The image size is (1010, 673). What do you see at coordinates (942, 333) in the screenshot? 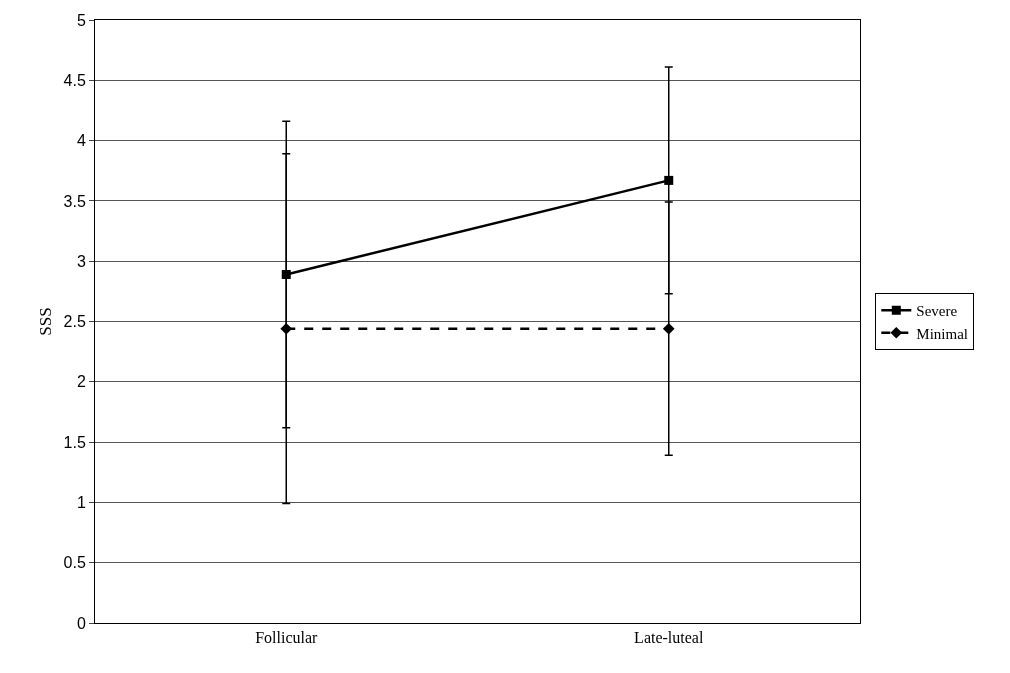
I see `legend-label: Minimal` at bounding box center [942, 333].